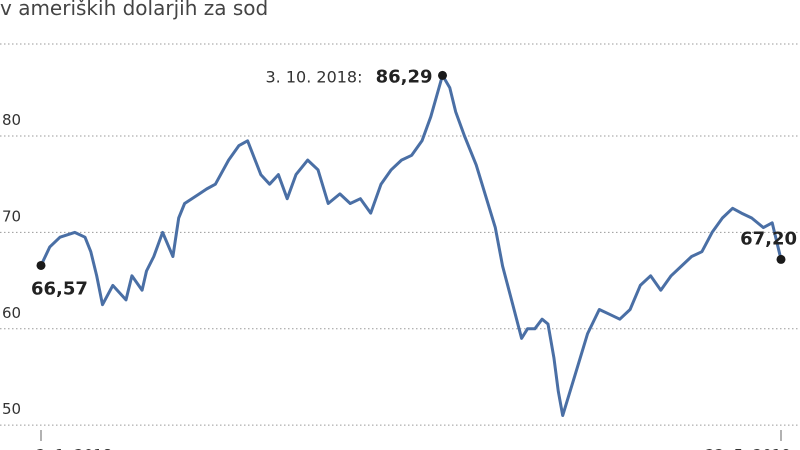 The height and width of the screenshot is (450, 800). I want to click on x-axis: 2. 1. 2018 22. 5. 2019, so click(413, 440).